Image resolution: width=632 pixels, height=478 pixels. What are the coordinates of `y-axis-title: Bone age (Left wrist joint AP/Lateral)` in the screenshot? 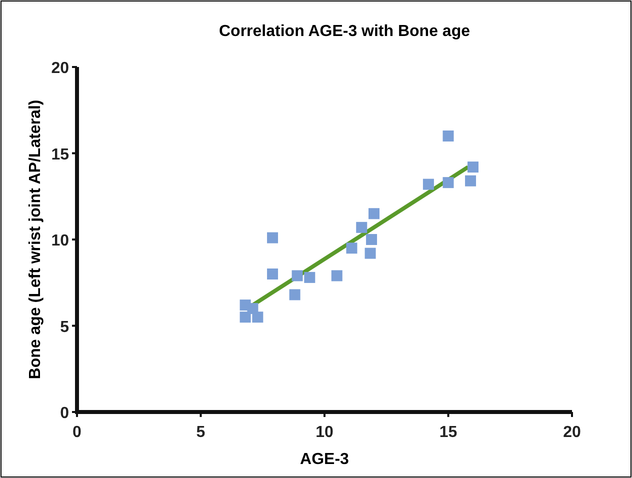 It's located at (35, 240).